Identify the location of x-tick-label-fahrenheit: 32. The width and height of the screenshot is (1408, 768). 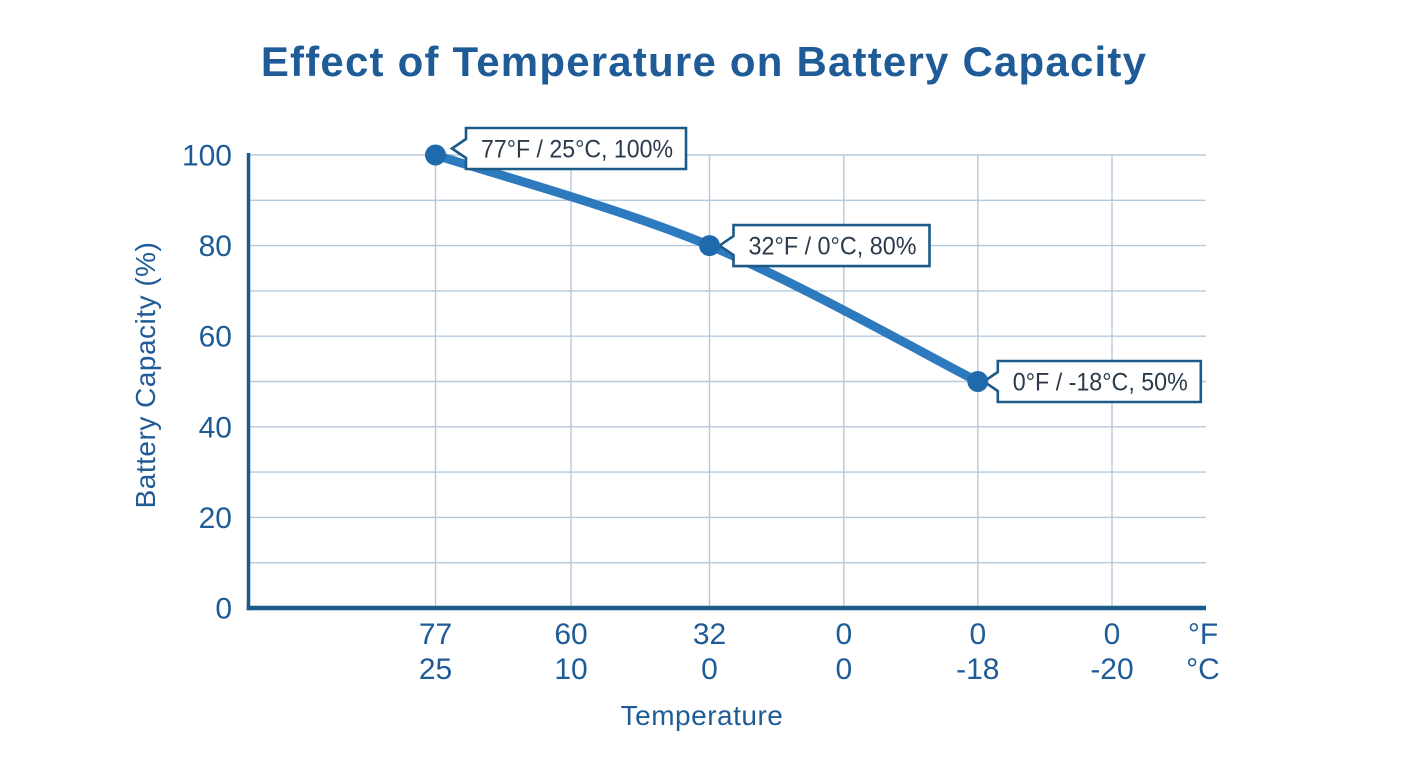
(709, 634).